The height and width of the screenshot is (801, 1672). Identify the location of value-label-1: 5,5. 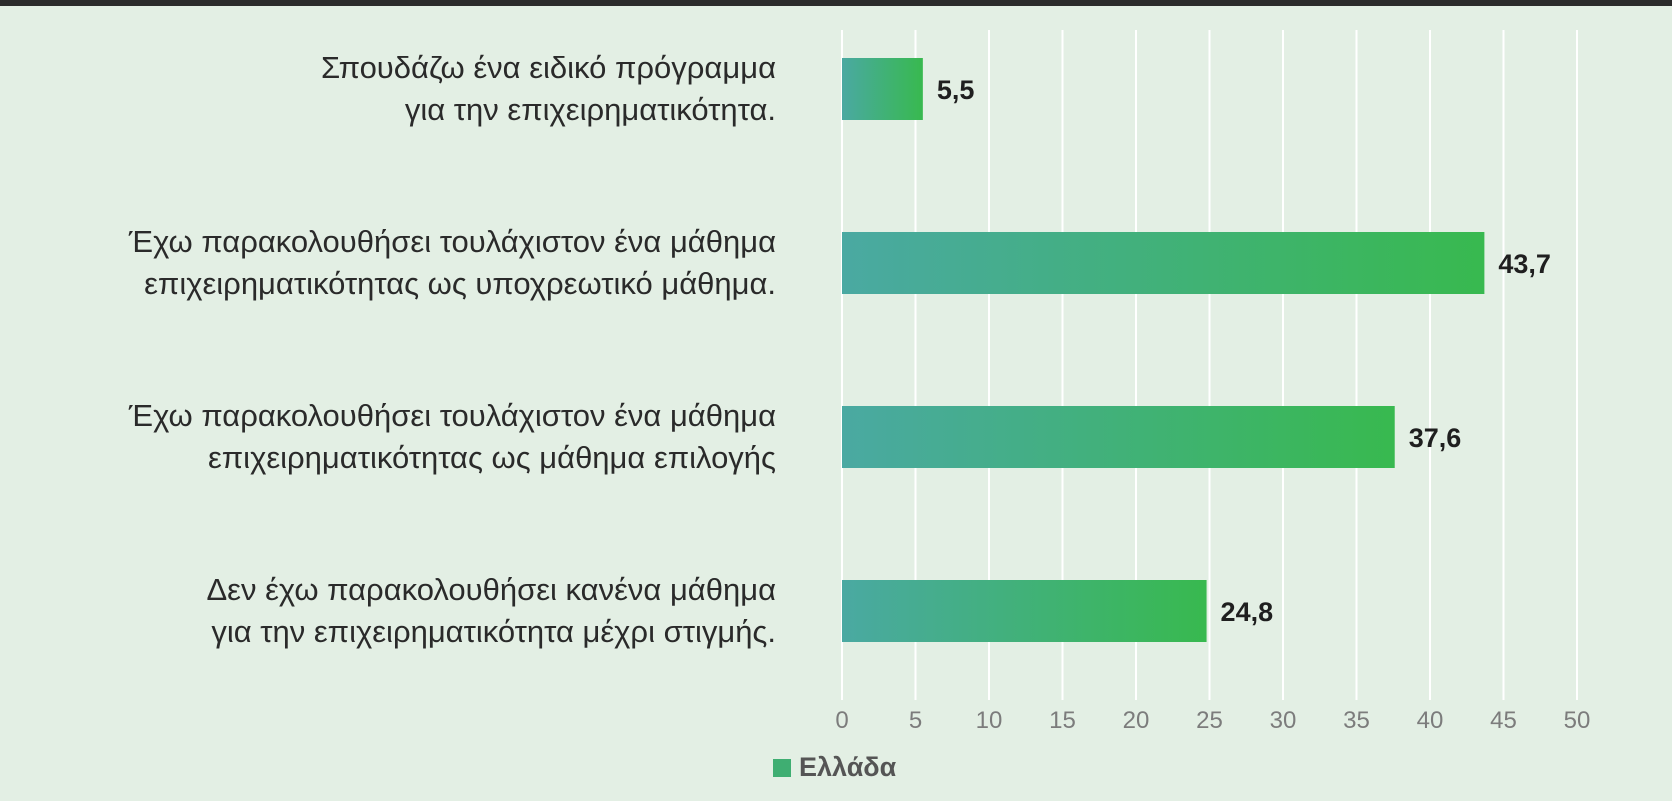
(956, 90).